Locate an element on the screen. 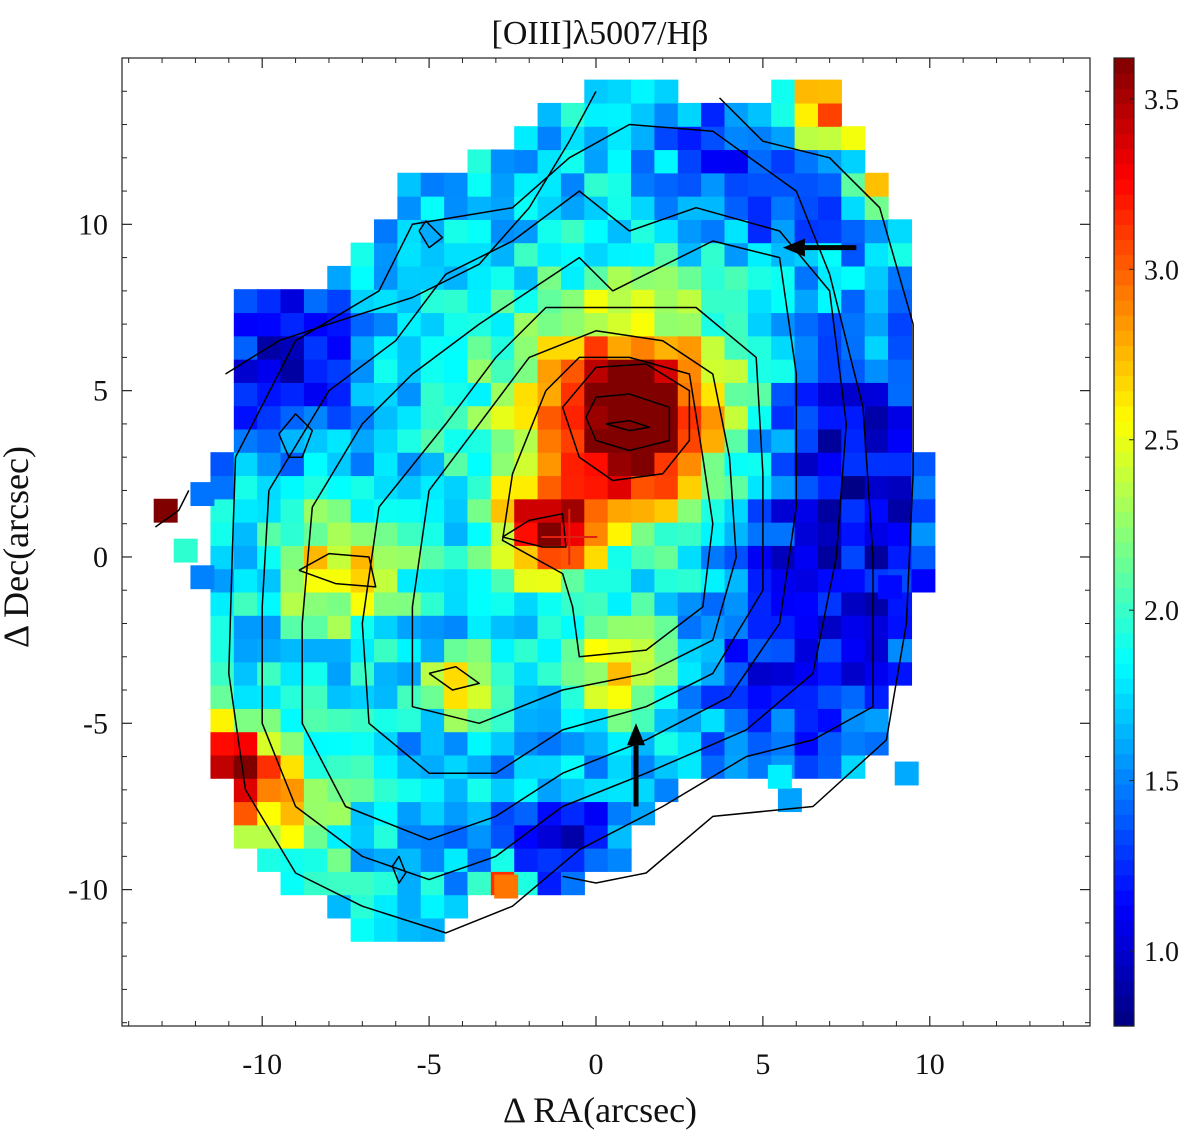 The width and height of the screenshot is (1200, 1138). contour-knot-left-edge is located at coordinates (172, 509).